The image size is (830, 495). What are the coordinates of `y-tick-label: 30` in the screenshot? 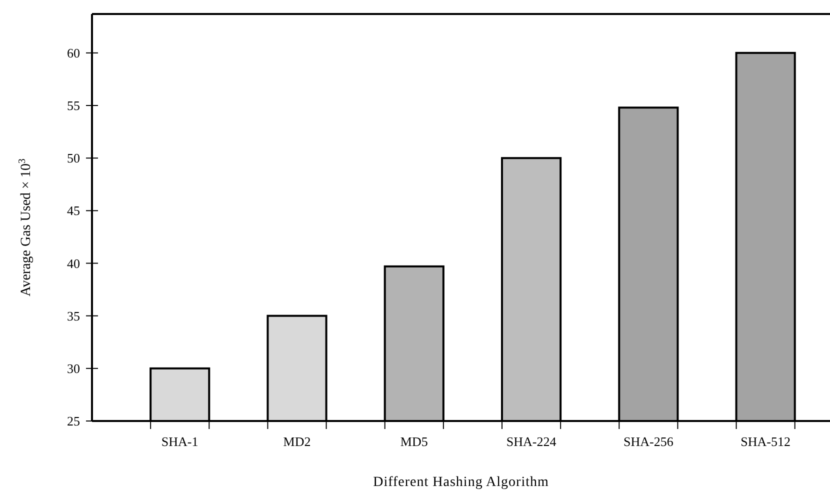 It's located at (73, 368).